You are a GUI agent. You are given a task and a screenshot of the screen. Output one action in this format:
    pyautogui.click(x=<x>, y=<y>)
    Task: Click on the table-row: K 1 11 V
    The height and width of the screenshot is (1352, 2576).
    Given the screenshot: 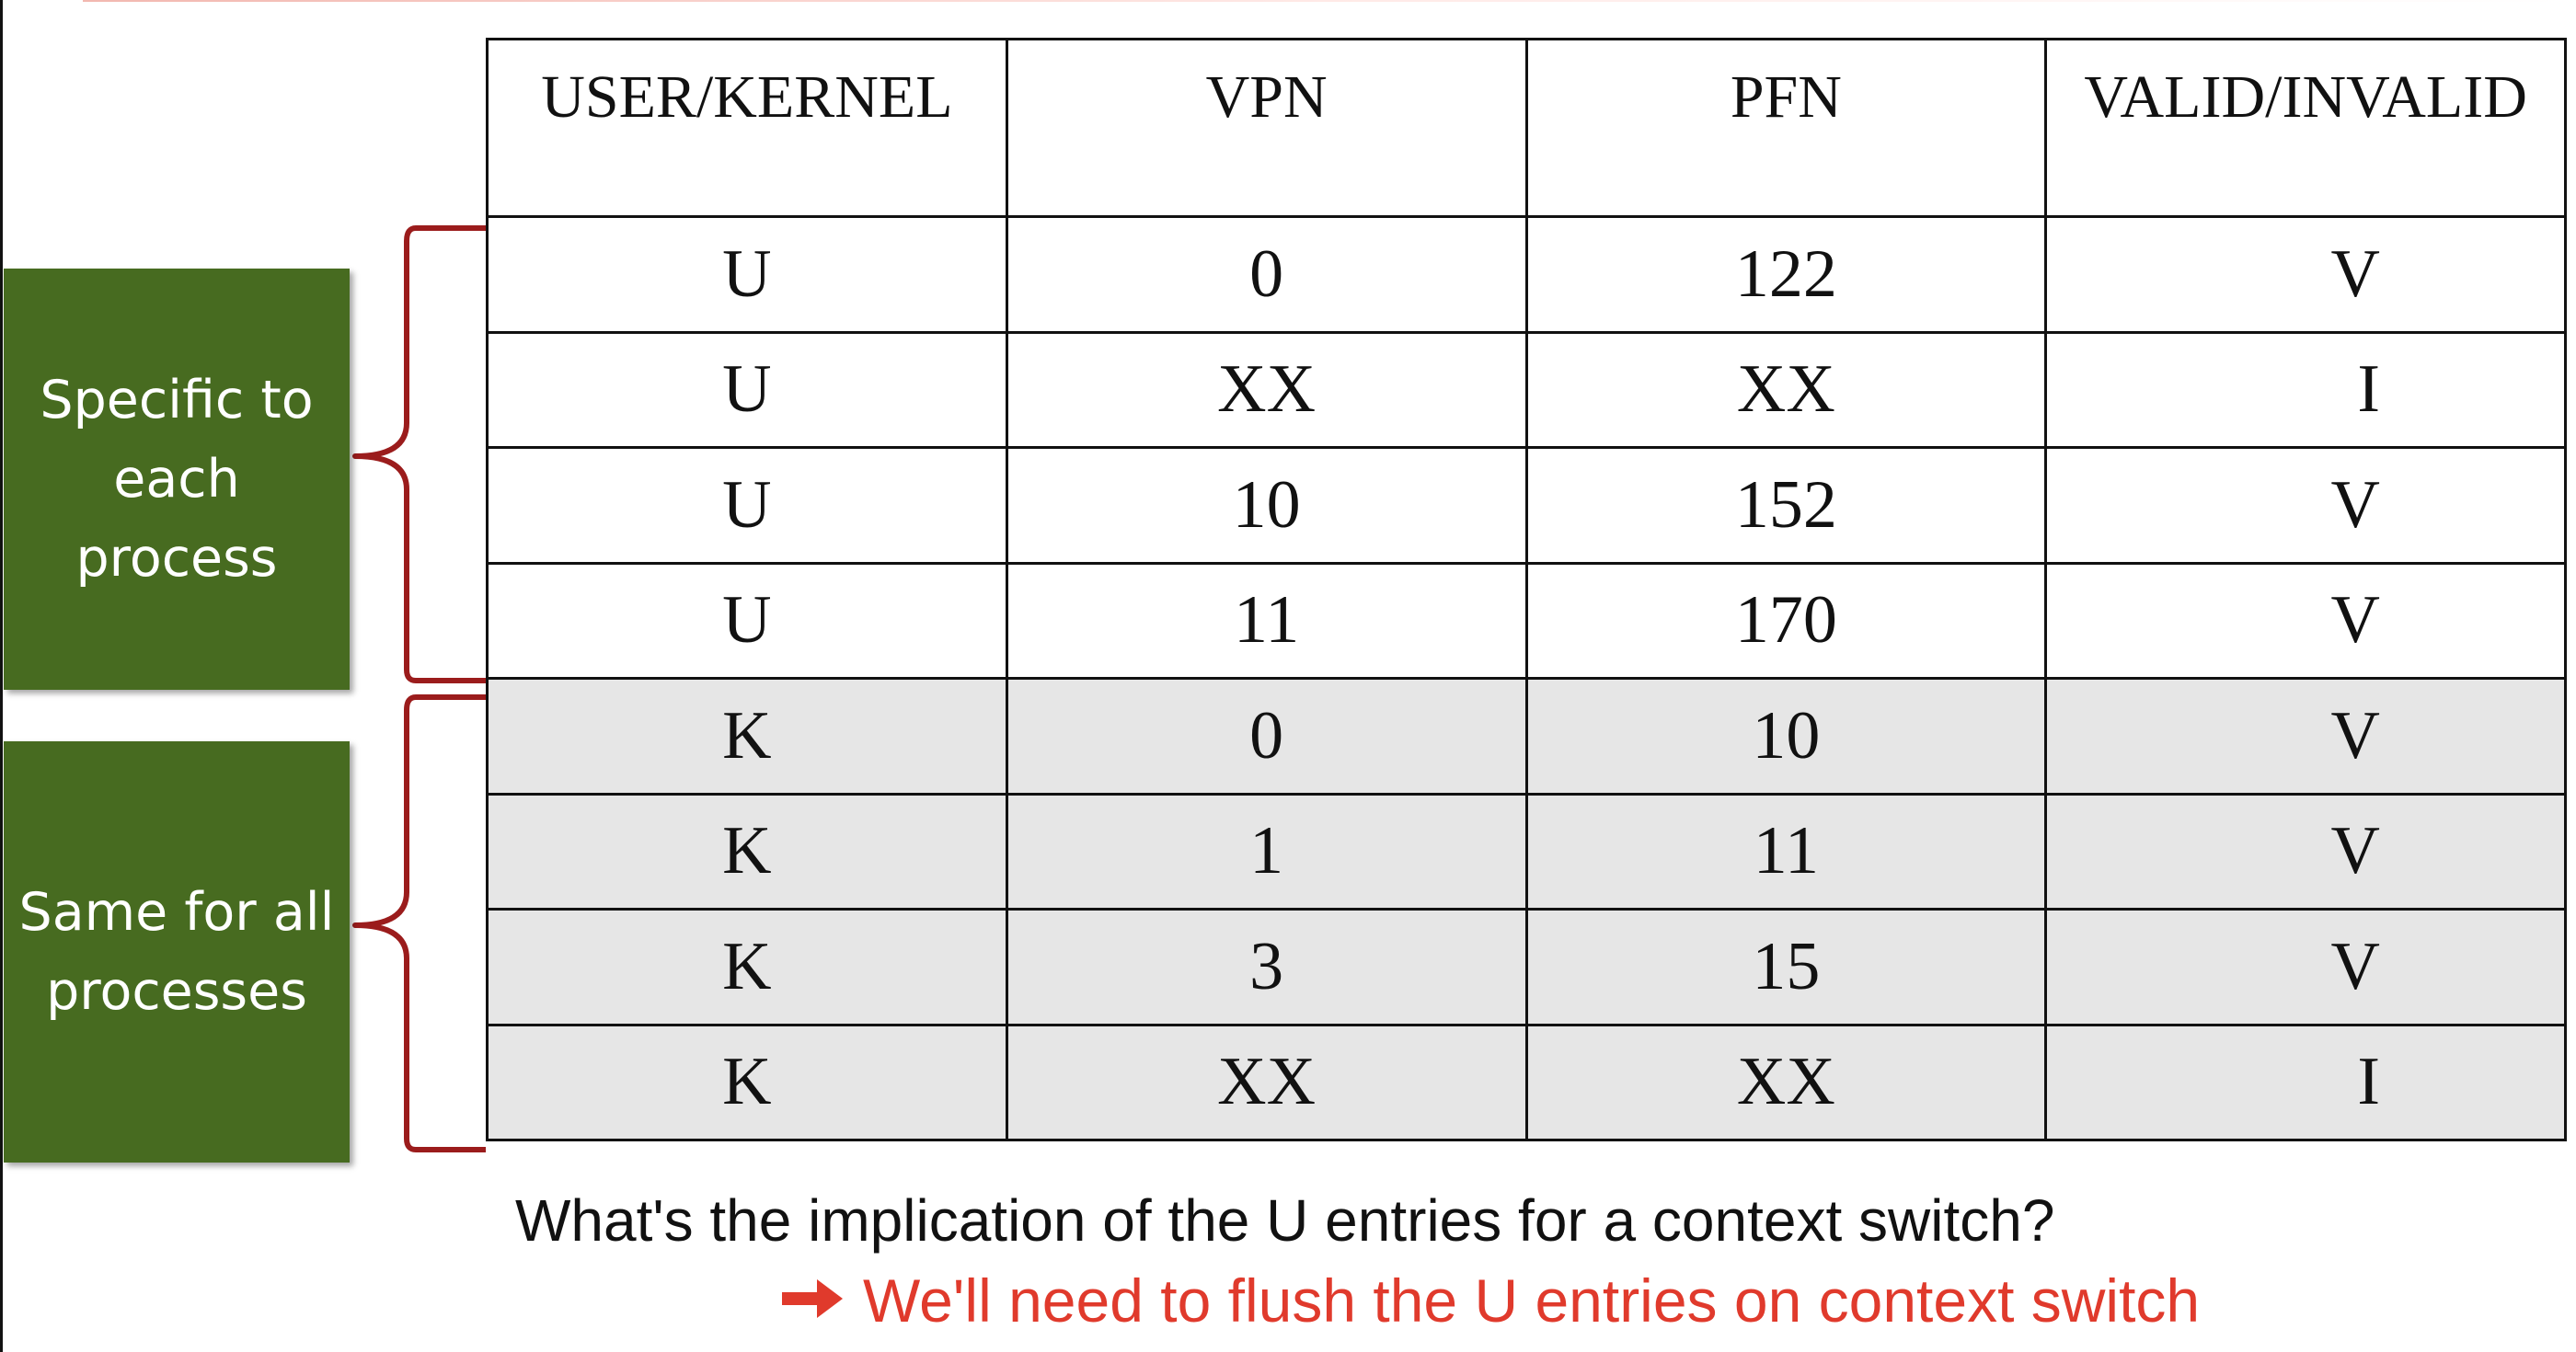 What is the action you would take?
    pyautogui.click(x=1526, y=851)
    